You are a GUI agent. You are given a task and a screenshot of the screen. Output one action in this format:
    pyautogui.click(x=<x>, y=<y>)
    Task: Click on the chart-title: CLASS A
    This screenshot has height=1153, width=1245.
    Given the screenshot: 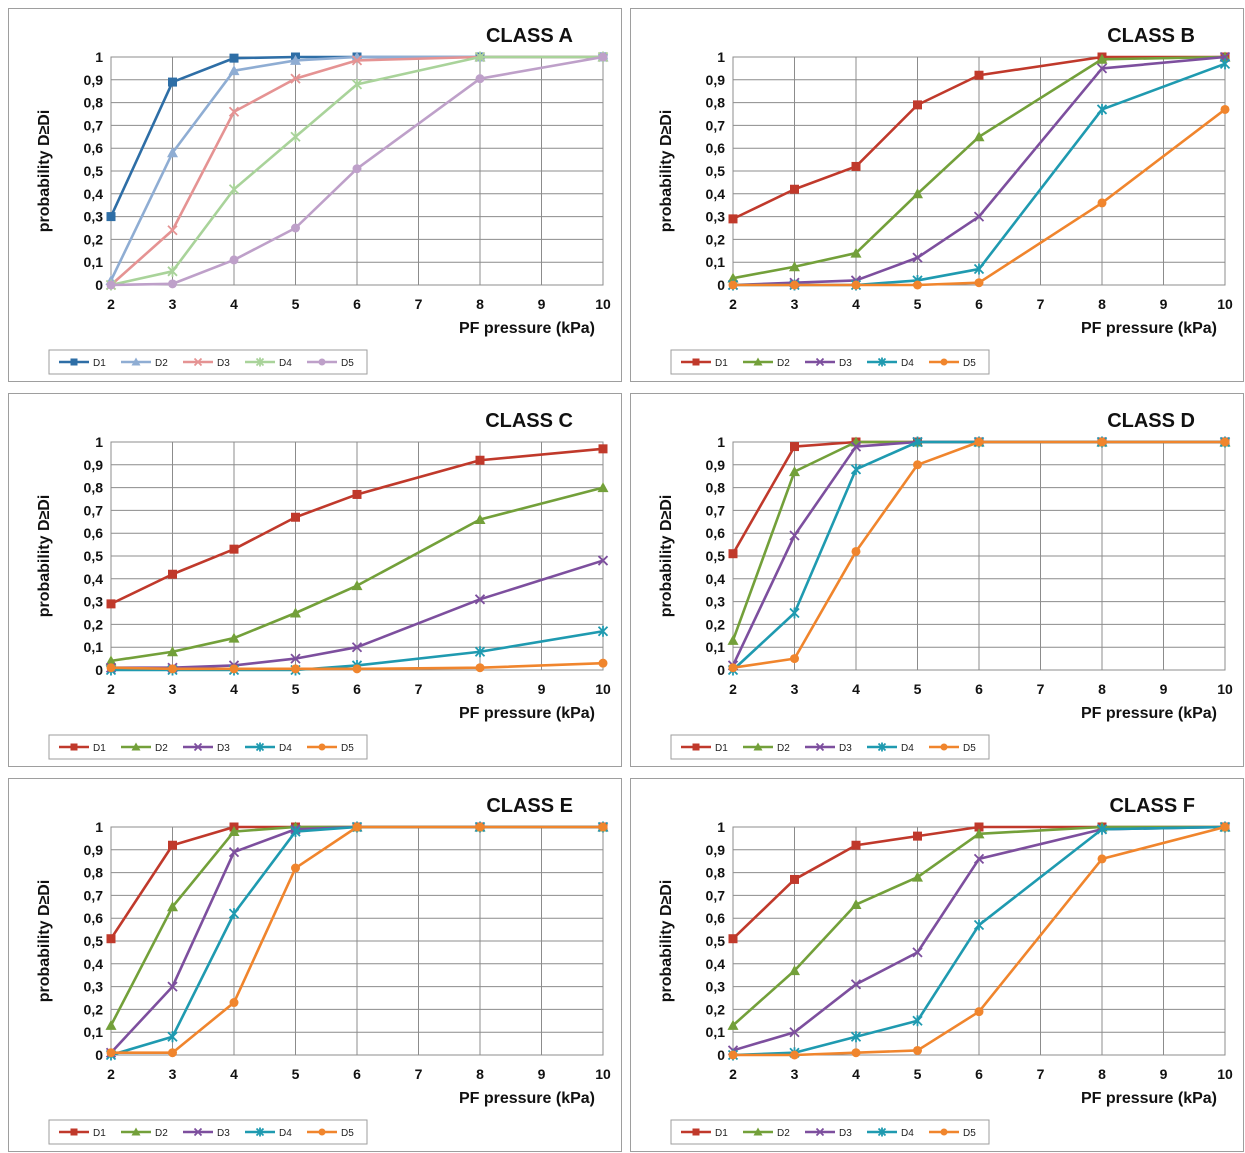 What is the action you would take?
    pyautogui.click(x=529, y=36)
    